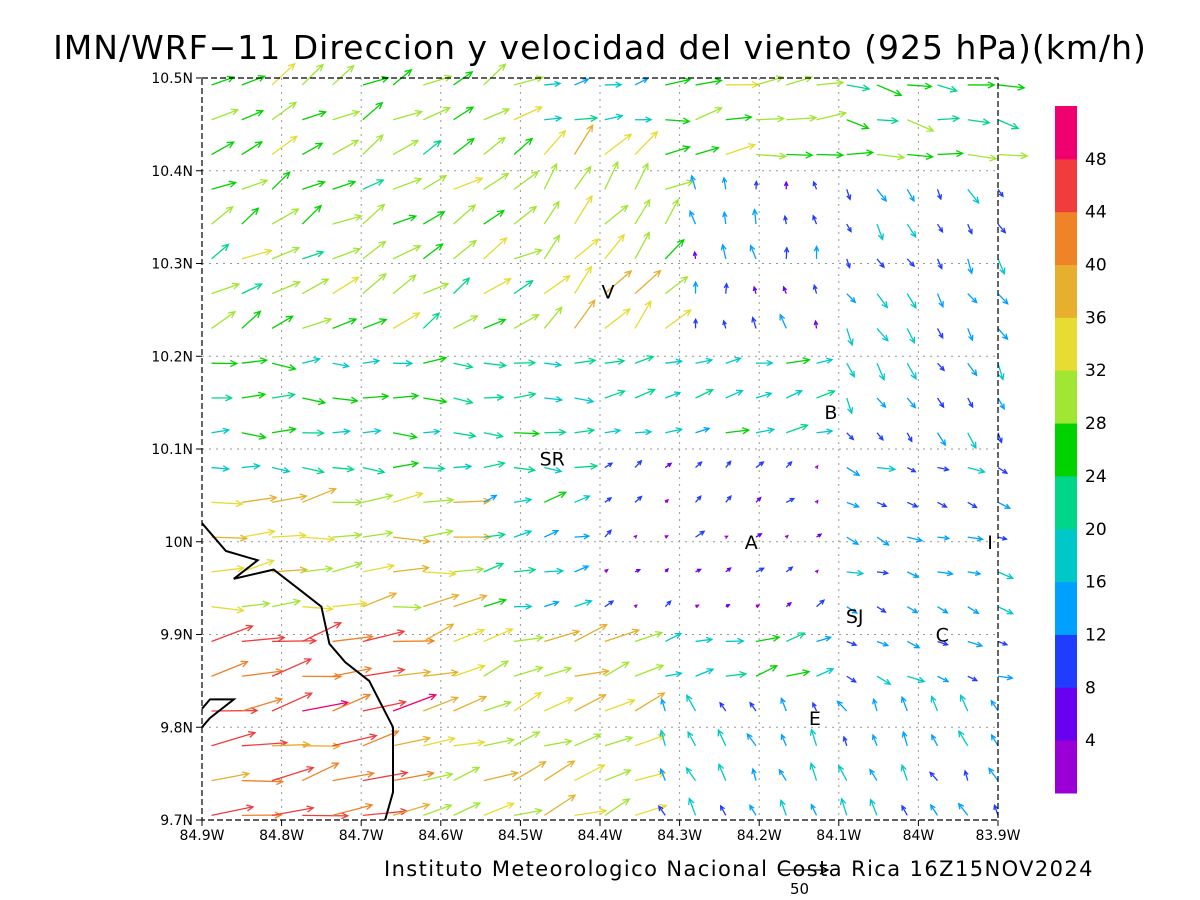 The height and width of the screenshot is (900, 1200). Describe the element at coordinates (855, 617) in the screenshot. I see `city-label: SJ` at that location.